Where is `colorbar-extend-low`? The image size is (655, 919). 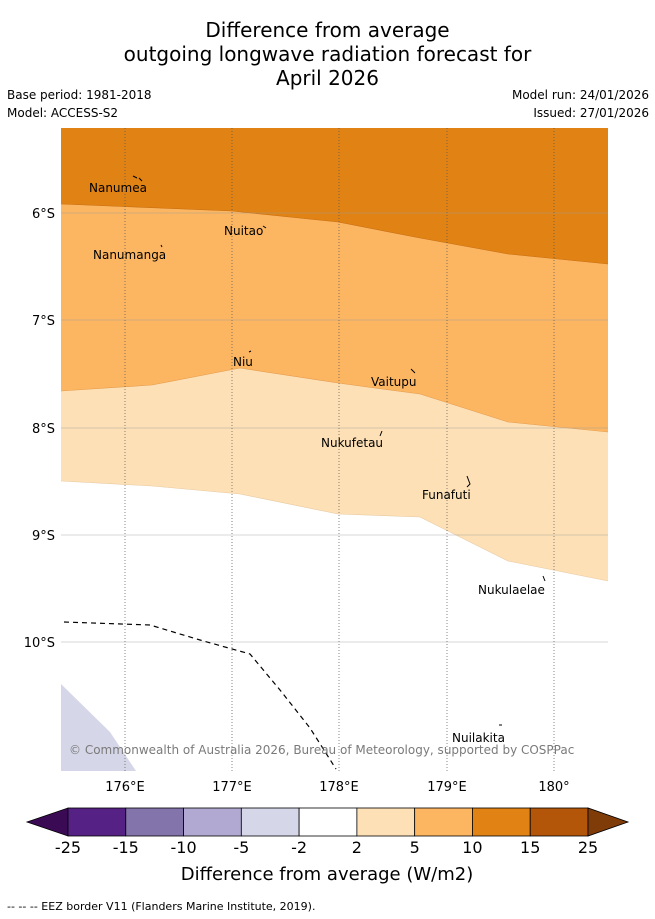 colorbar-extend-low is located at coordinates (47, 822).